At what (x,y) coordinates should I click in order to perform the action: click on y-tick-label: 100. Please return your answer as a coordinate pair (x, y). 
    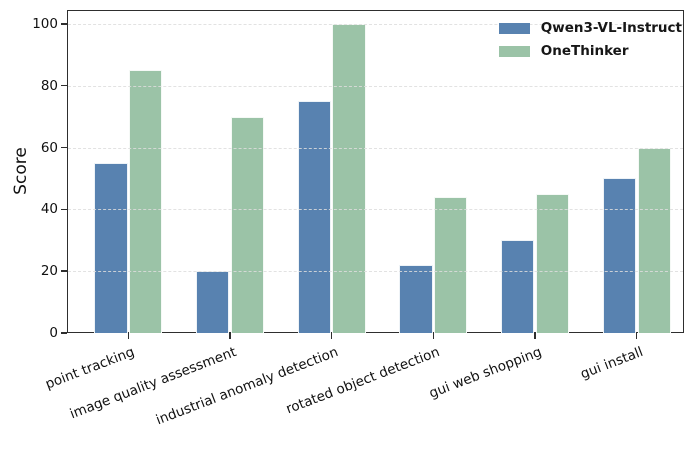
    Looking at the image, I should click on (45, 23).